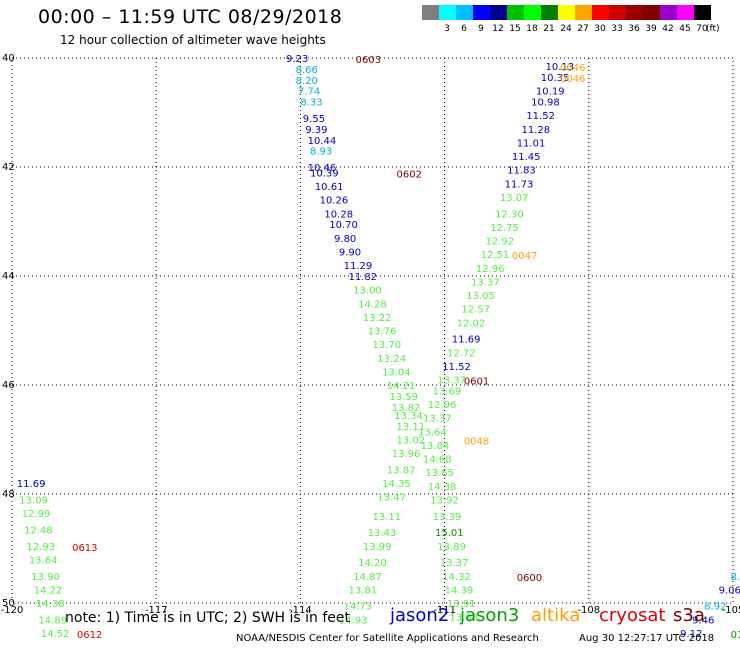 This screenshot has height=650, width=740. What do you see at coordinates (411, 441) in the screenshot?
I see `wave-height-value: 13.02` at bounding box center [411, 441].